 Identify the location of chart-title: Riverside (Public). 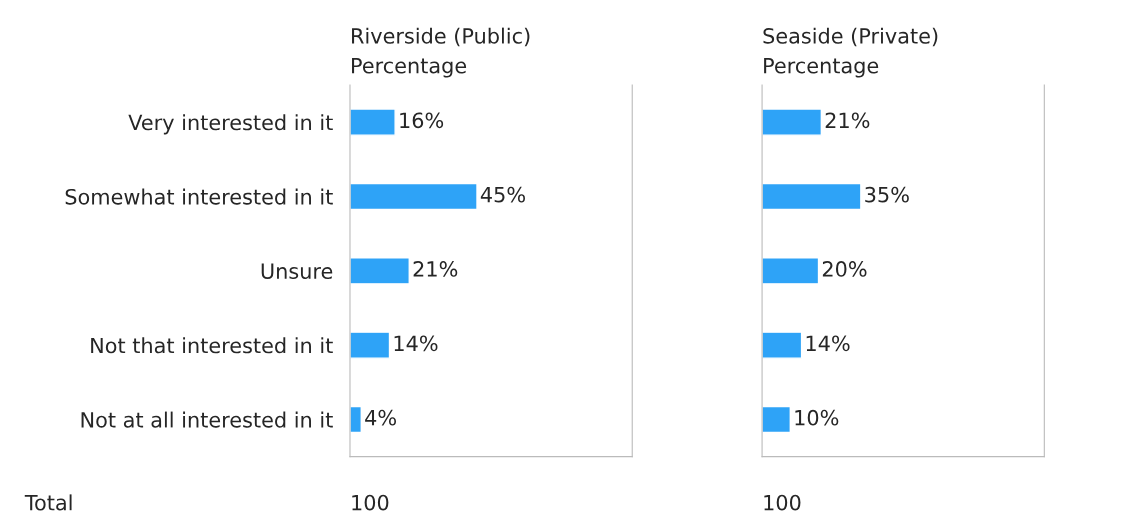
(441, 37).